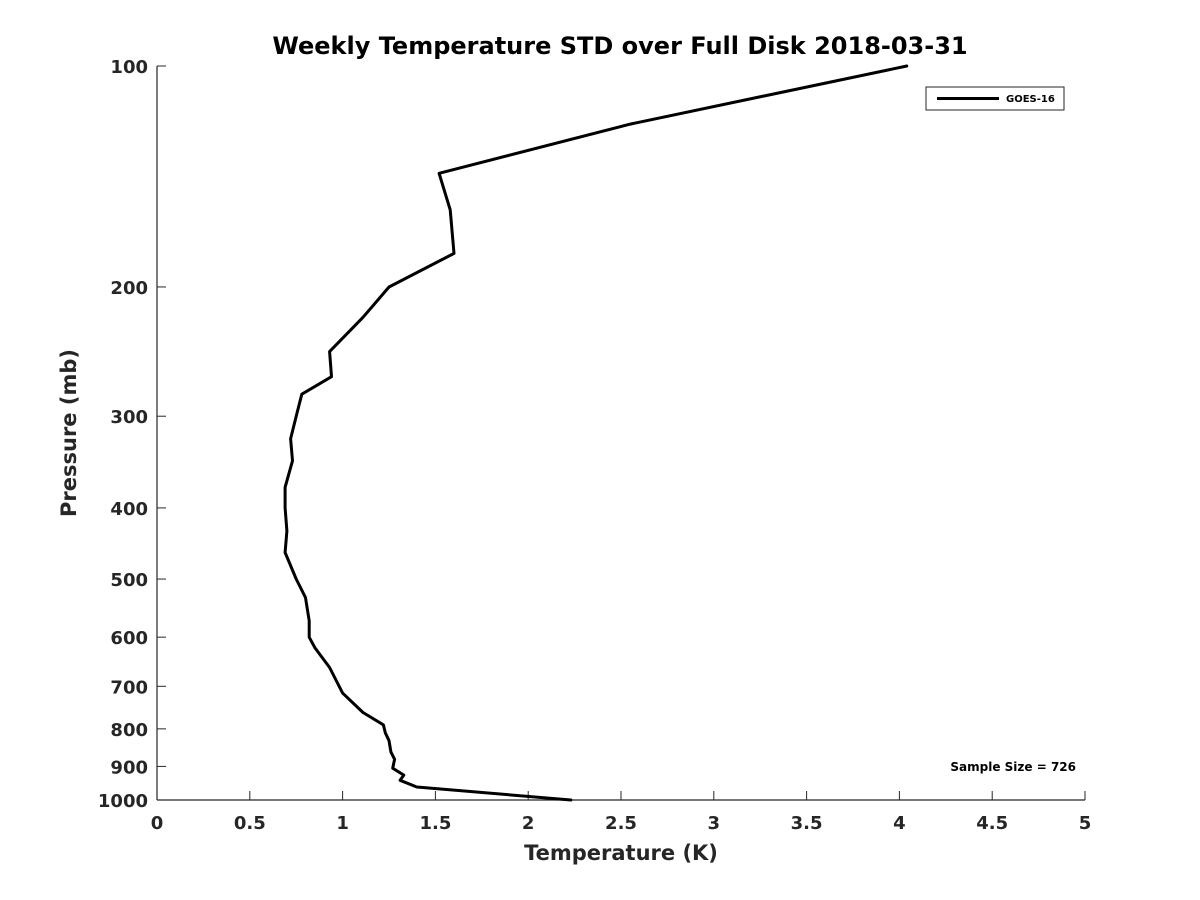  I want to click on y-ticks: 100 200 300 400 500 600 700 800 900 1000, so click(132, 434).